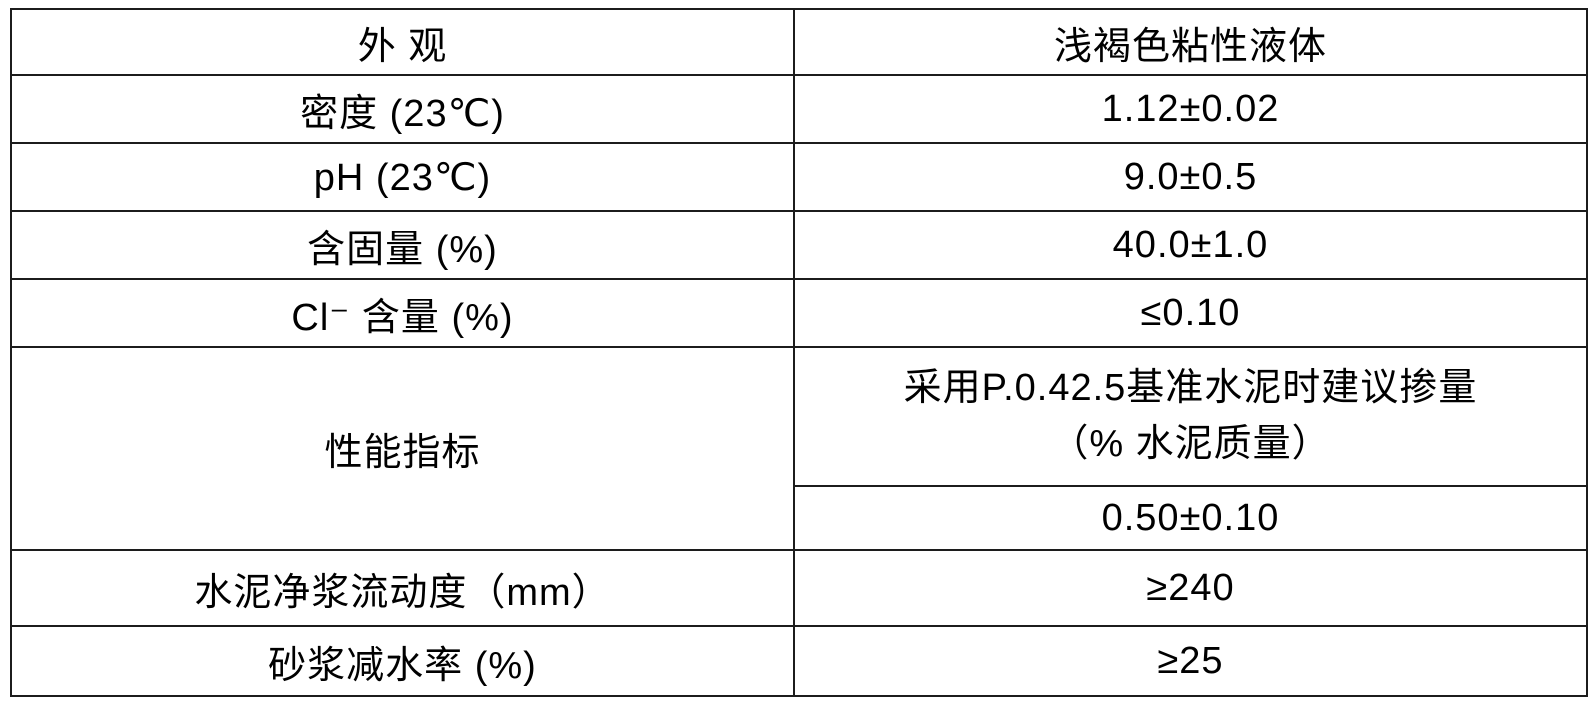 The image size is (1596, 712). I want to click on table-row-density: 密度 (23℃) 1.12±0.02, so click(799, 109).